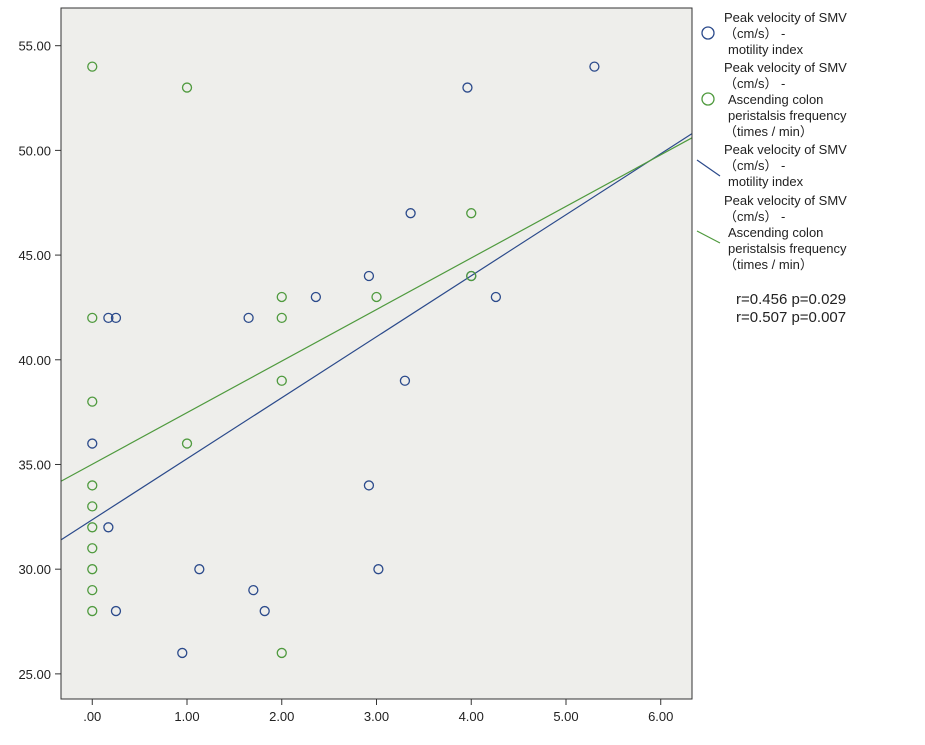 This screenshot has width=925, height=745. I want to click on x-tick-label-5: 4.00, so click(471, 716).